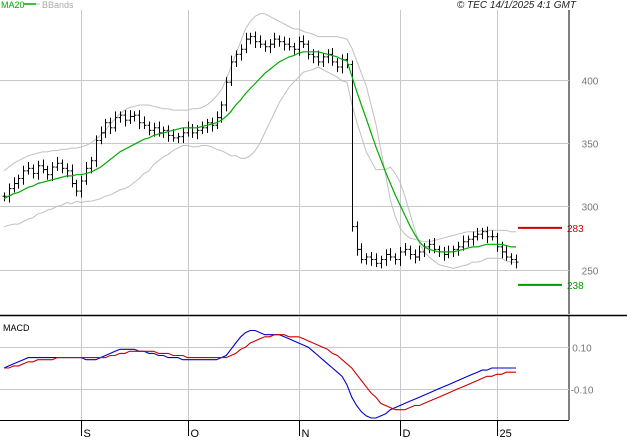  Describe the element at coordinates (407, 434) in the screenshot. I see `x-tick-label: D` at that location.